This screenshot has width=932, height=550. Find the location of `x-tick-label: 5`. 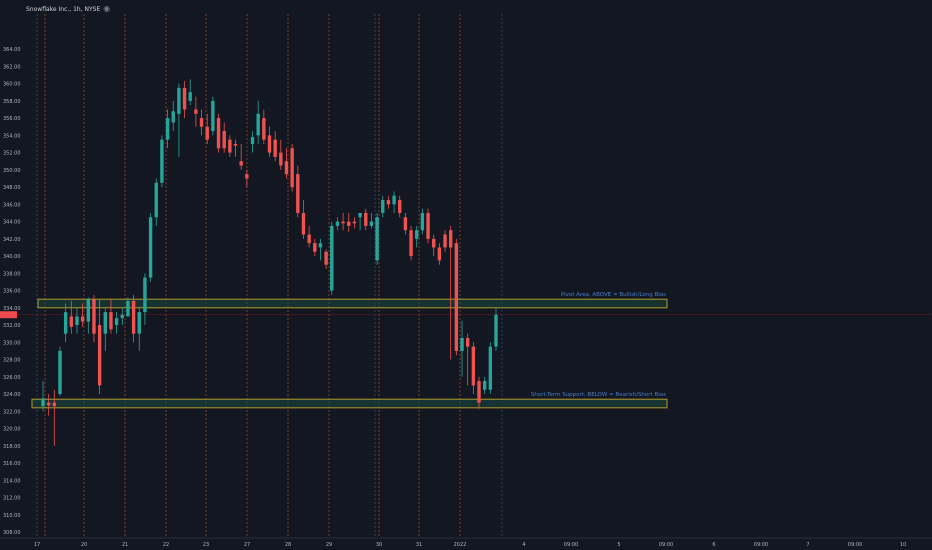

x-tick-label: 5 is located at coordinates (618, 545).